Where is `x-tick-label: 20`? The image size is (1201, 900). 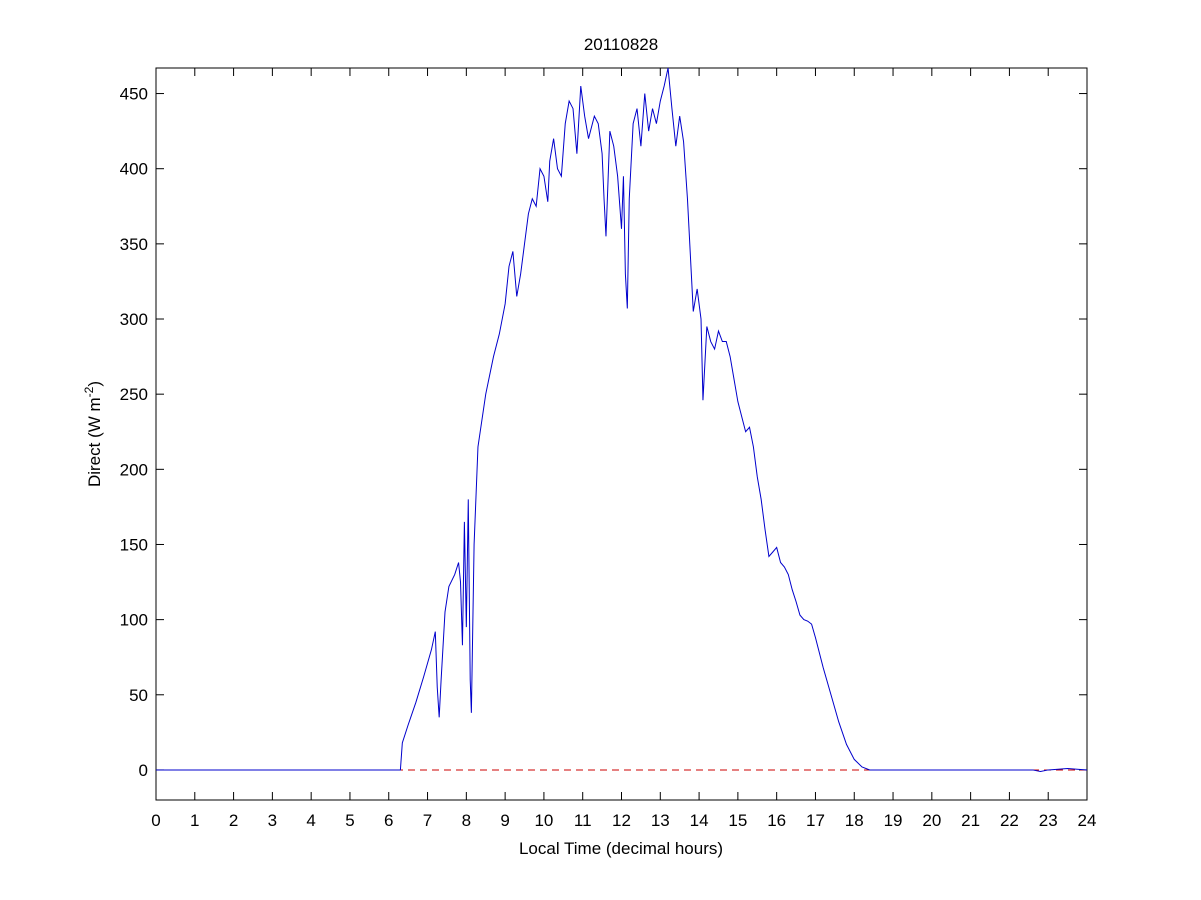 x-tick-label: 20 is located at coordinates (931, 820).